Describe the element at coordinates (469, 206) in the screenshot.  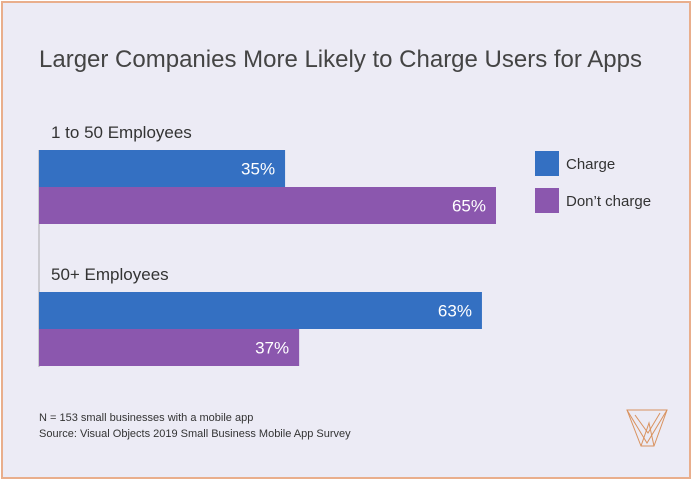
I see `data-label: 65%` at that location.